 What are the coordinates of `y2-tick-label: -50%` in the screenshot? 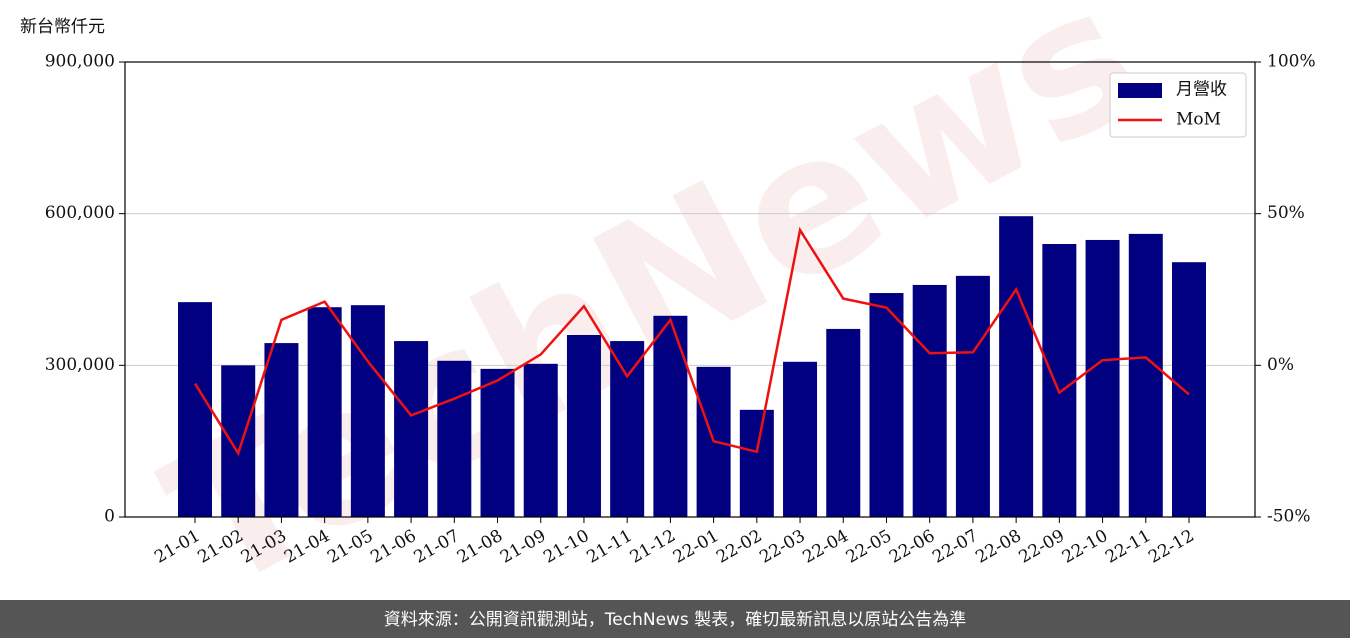 It's located at (1289, 517).